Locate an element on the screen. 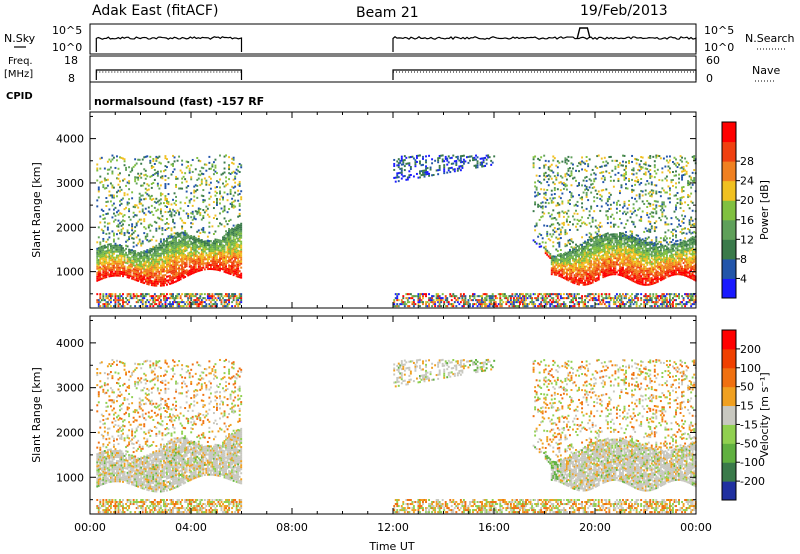 This screenshot has width=800, height=554. velocity-y-tick-label: 4000 is located at coordinates (70, 343).